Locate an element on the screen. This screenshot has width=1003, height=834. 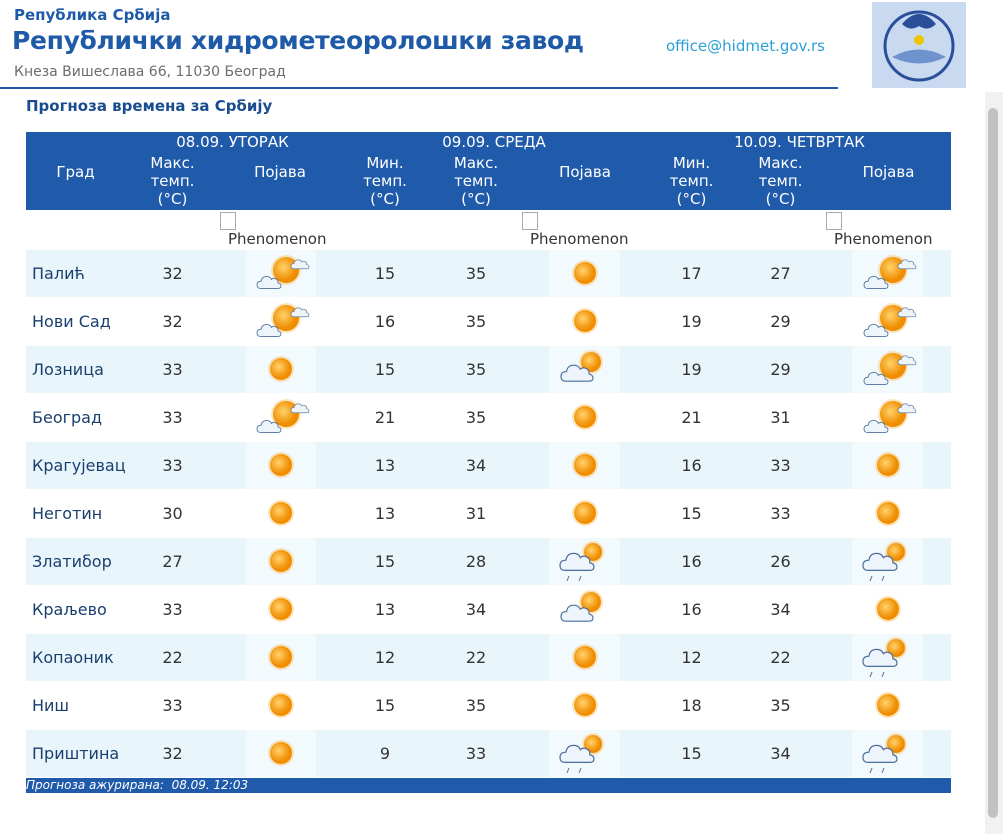
logo is located at coordinates (919, 45).